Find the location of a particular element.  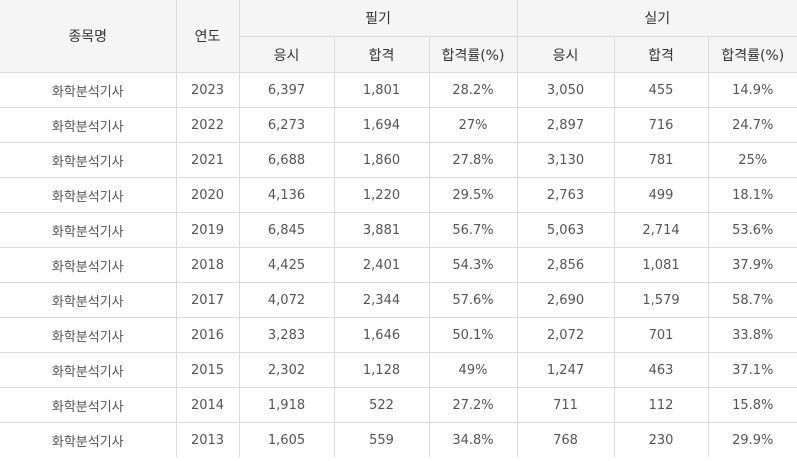

cell-written-pass-rate: 28.2% is located at coordinates (473, 90).